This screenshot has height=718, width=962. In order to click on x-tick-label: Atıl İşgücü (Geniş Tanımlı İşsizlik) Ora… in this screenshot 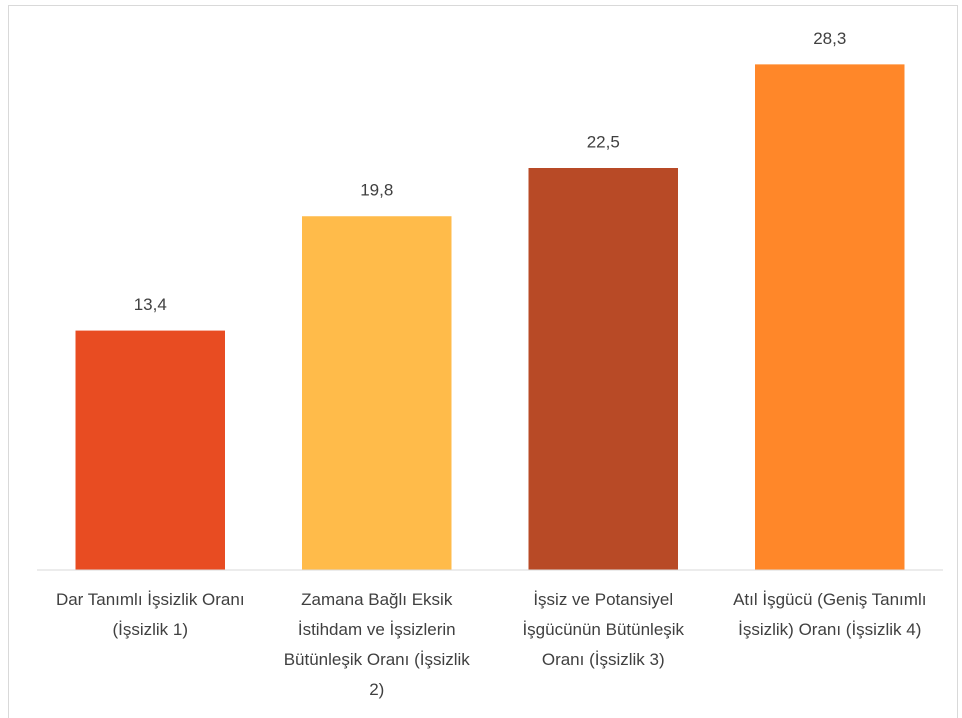, I will do `click(830, 614)`.